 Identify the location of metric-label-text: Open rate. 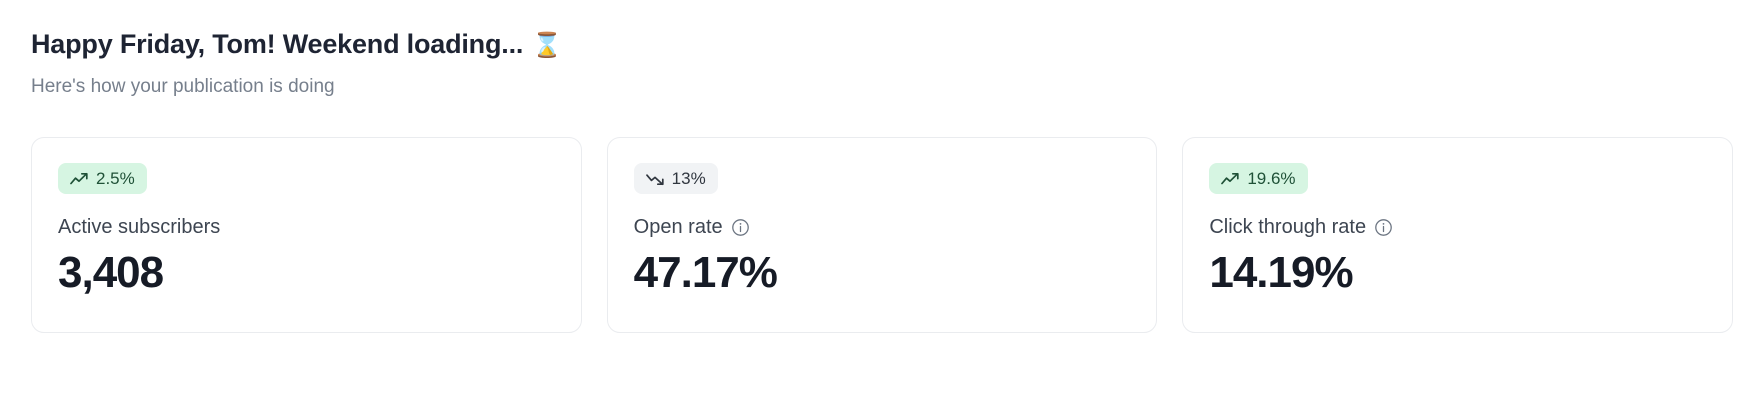
(678, 227).